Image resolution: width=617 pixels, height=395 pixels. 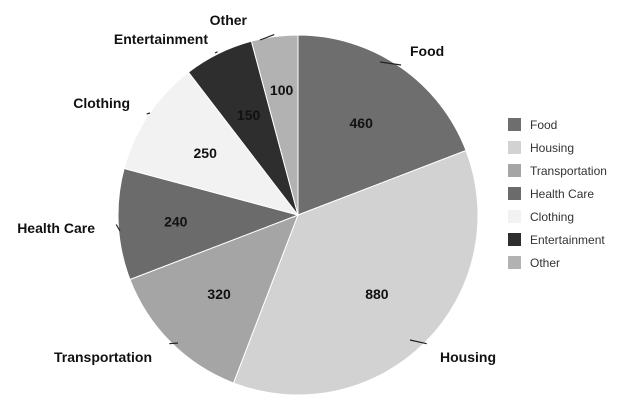 I want to click on value-label-health-care: 240, so click(x=176, y=221).